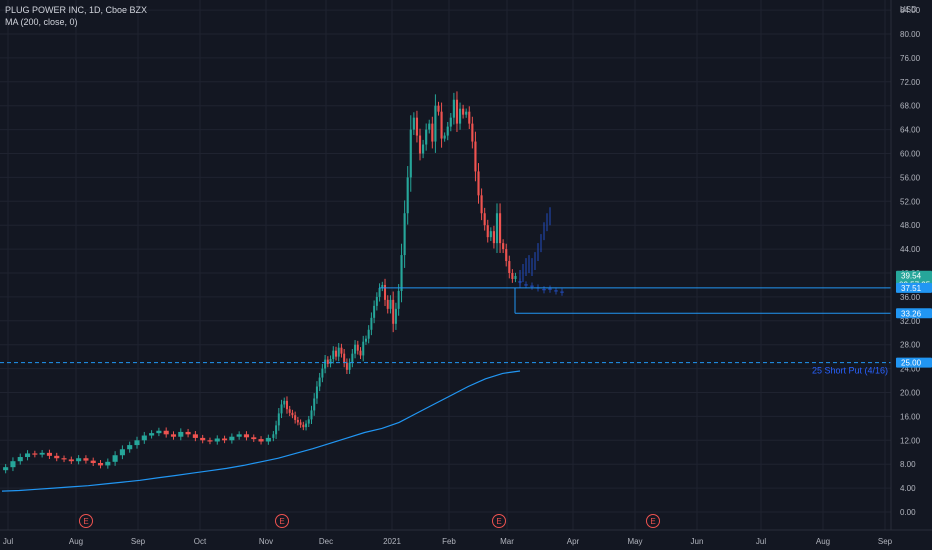 This screenshot has height=550, width=932. I want to click on x-tick-label: Oct, so click(200, 541).